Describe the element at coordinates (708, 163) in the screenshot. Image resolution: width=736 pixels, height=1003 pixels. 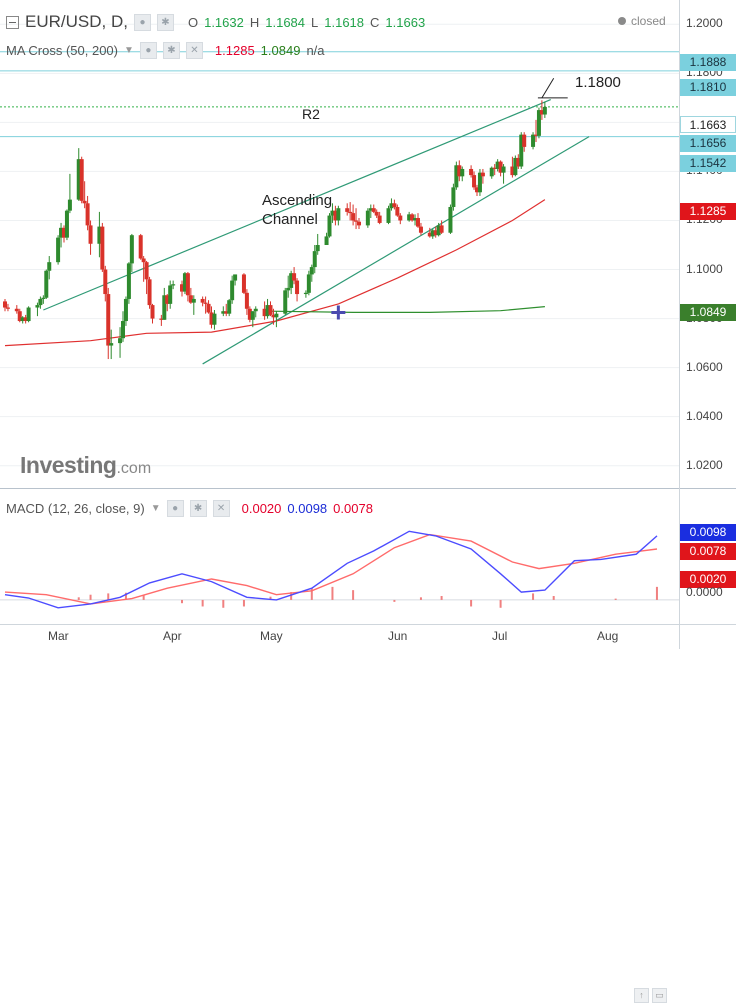
I see `price-box-s2: 1.1542` at that location.